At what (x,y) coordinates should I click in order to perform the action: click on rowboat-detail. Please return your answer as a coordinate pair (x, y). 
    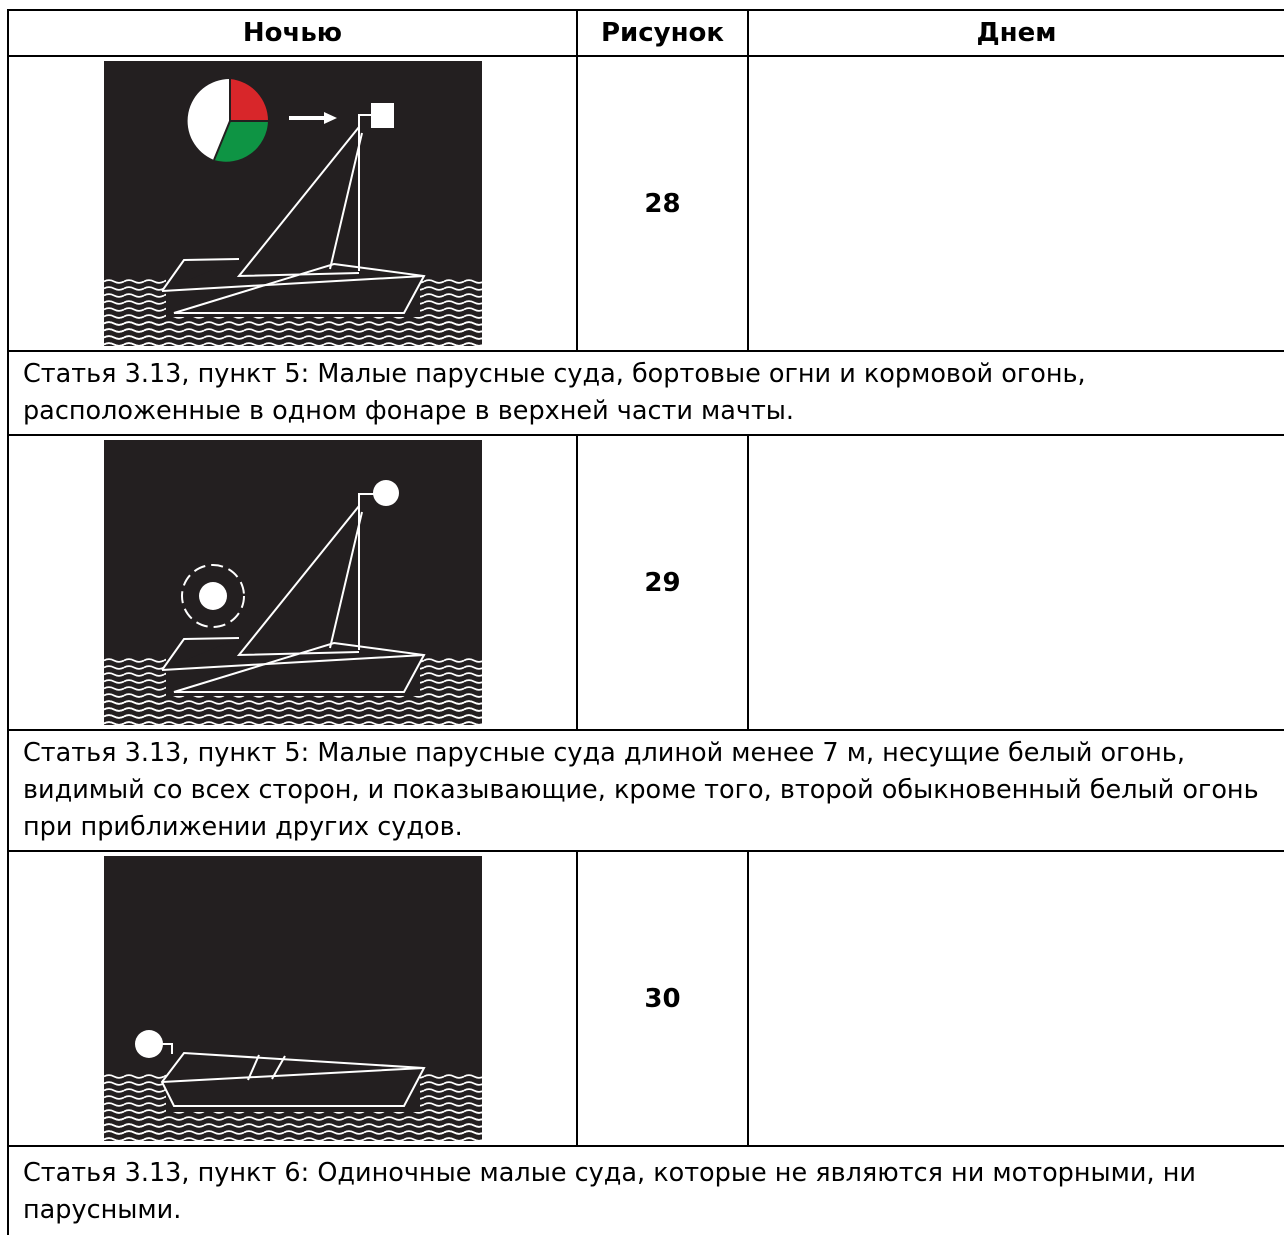
    Looking at the image, I should click on (286, 1063).